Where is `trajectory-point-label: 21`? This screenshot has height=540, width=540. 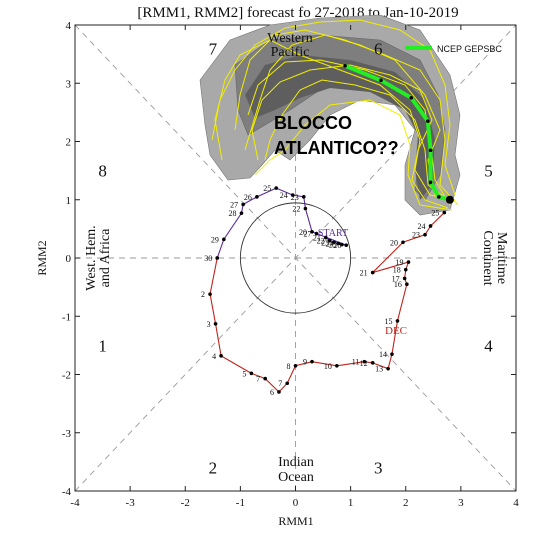 trajectory-point-label: 21 is located at coordinates (364, 273).